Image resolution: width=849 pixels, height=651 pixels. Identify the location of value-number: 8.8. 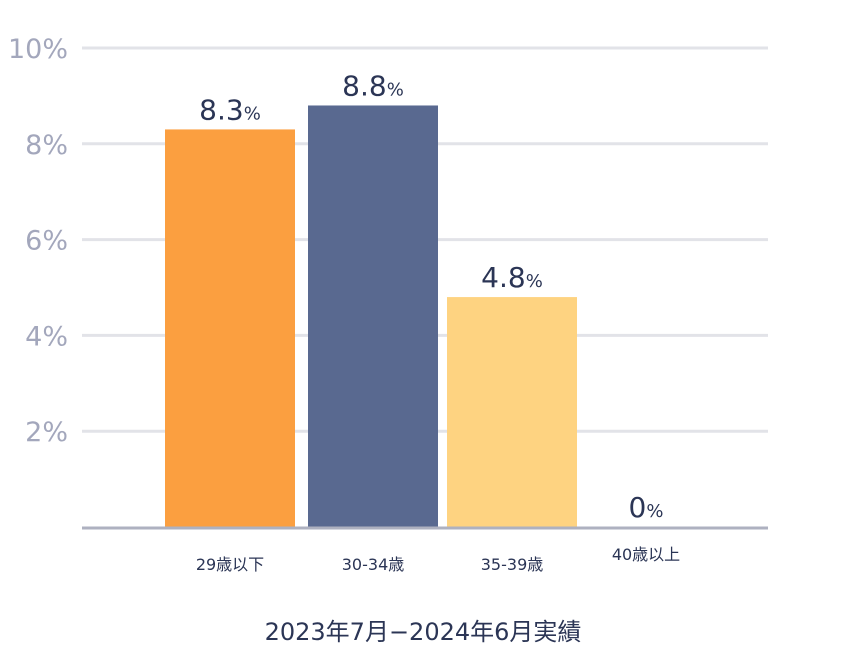
(364, 85).